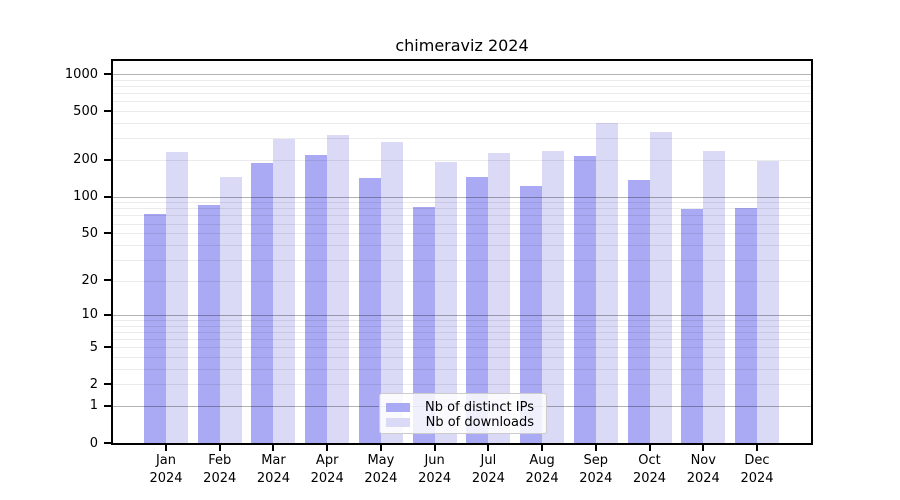  I want to click on bar-distinct-ips-jul, so click(477, 309).